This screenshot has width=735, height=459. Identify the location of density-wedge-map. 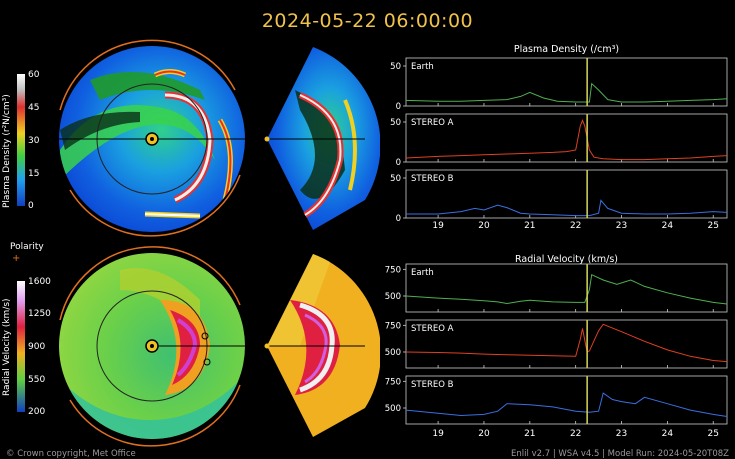
(322, 138).